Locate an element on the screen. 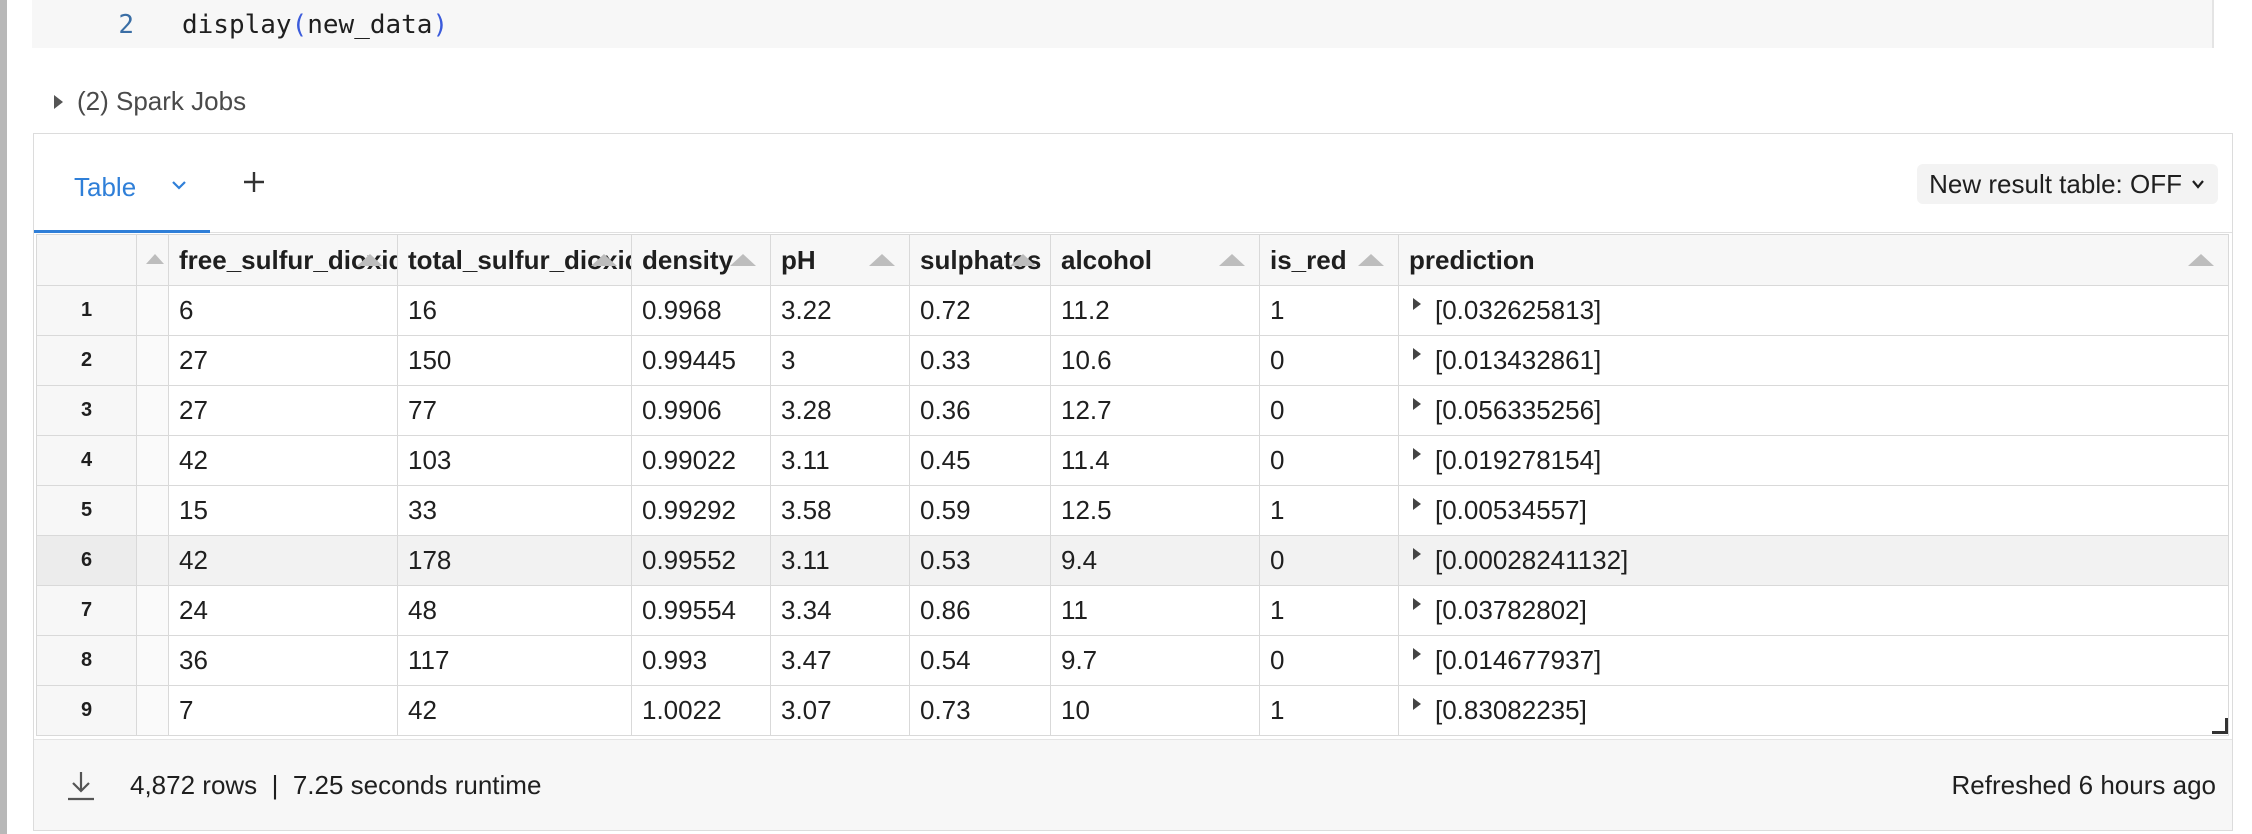 The height and width of the screenshot is (834, 2252). table-row: 7 24 48 0.99554 3.34 0.86 11 1 [0.03782802] is located at coordinates (1132, 610).